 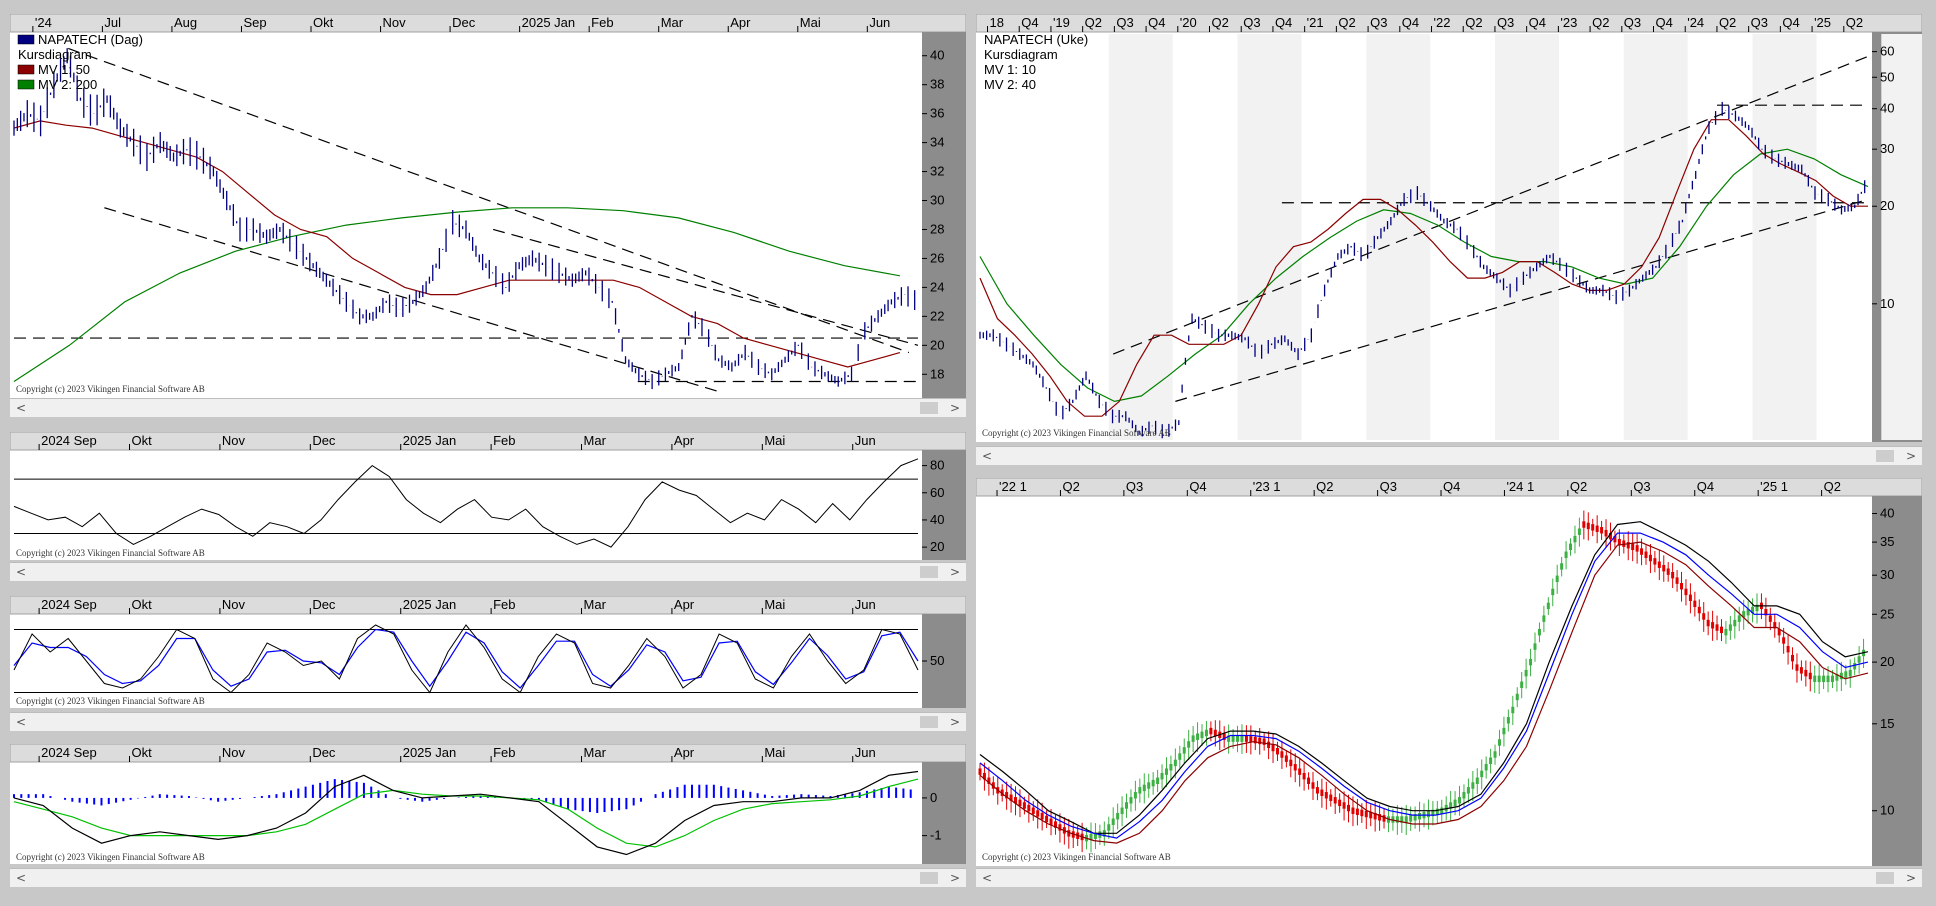 What do you see at coordinates (488, 721) in the screenshot?
I see `stochastic-scrollbar: < >` at bounding box center [488, 721].